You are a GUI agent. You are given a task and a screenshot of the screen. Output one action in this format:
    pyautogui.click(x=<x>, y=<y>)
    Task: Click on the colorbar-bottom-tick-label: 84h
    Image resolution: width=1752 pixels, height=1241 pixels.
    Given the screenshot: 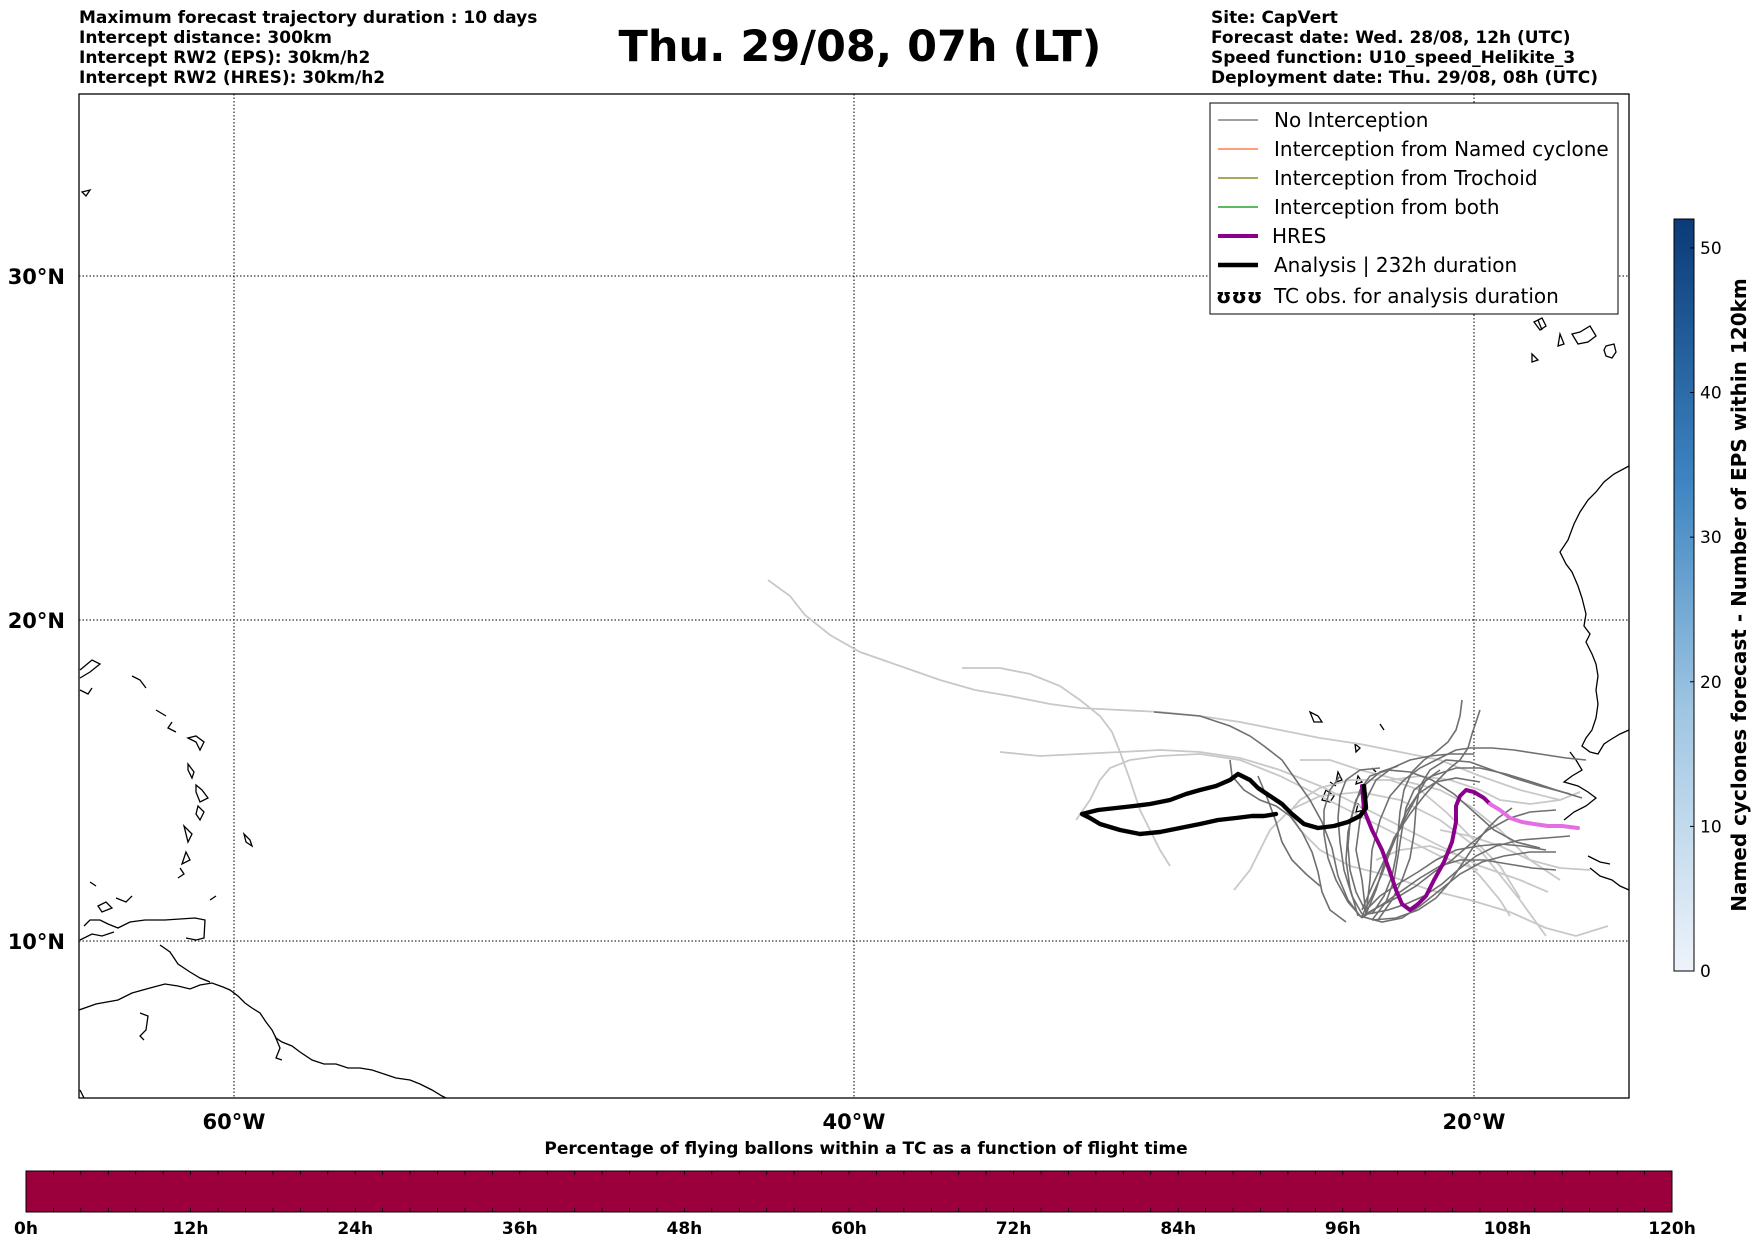 What is the action you would take?
    pyautogui.click(x=1178, y=1229)
    